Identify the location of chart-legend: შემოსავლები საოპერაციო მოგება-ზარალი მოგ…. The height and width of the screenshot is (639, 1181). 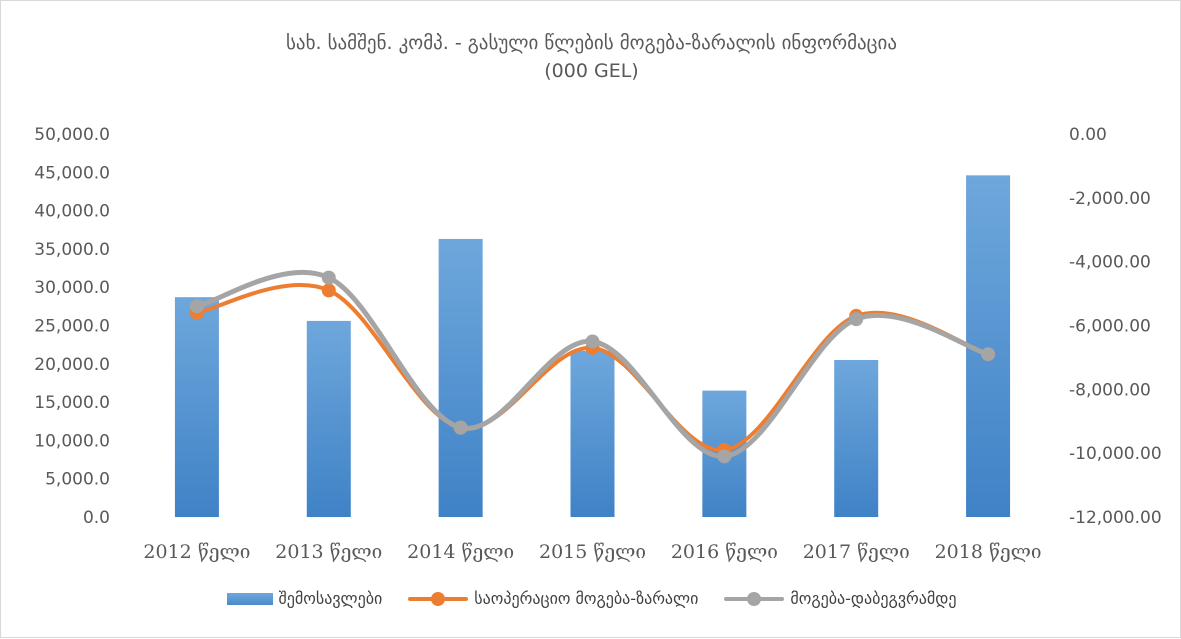
(591, 598).